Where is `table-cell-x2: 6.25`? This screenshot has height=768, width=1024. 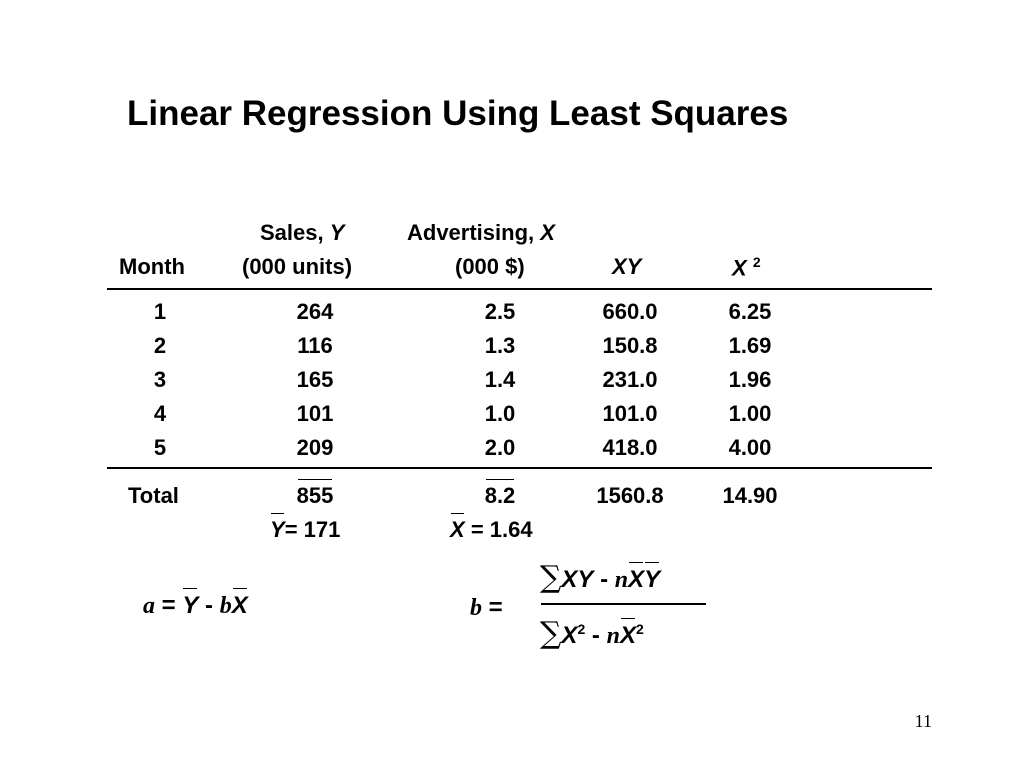 table-cell-x2: 6.25 is located at coordinates (750, 311).